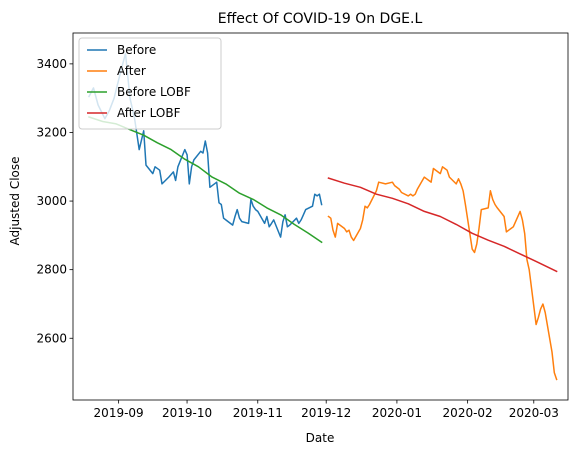  I want to click on legend-label: After LOBF, so click(149, 113).